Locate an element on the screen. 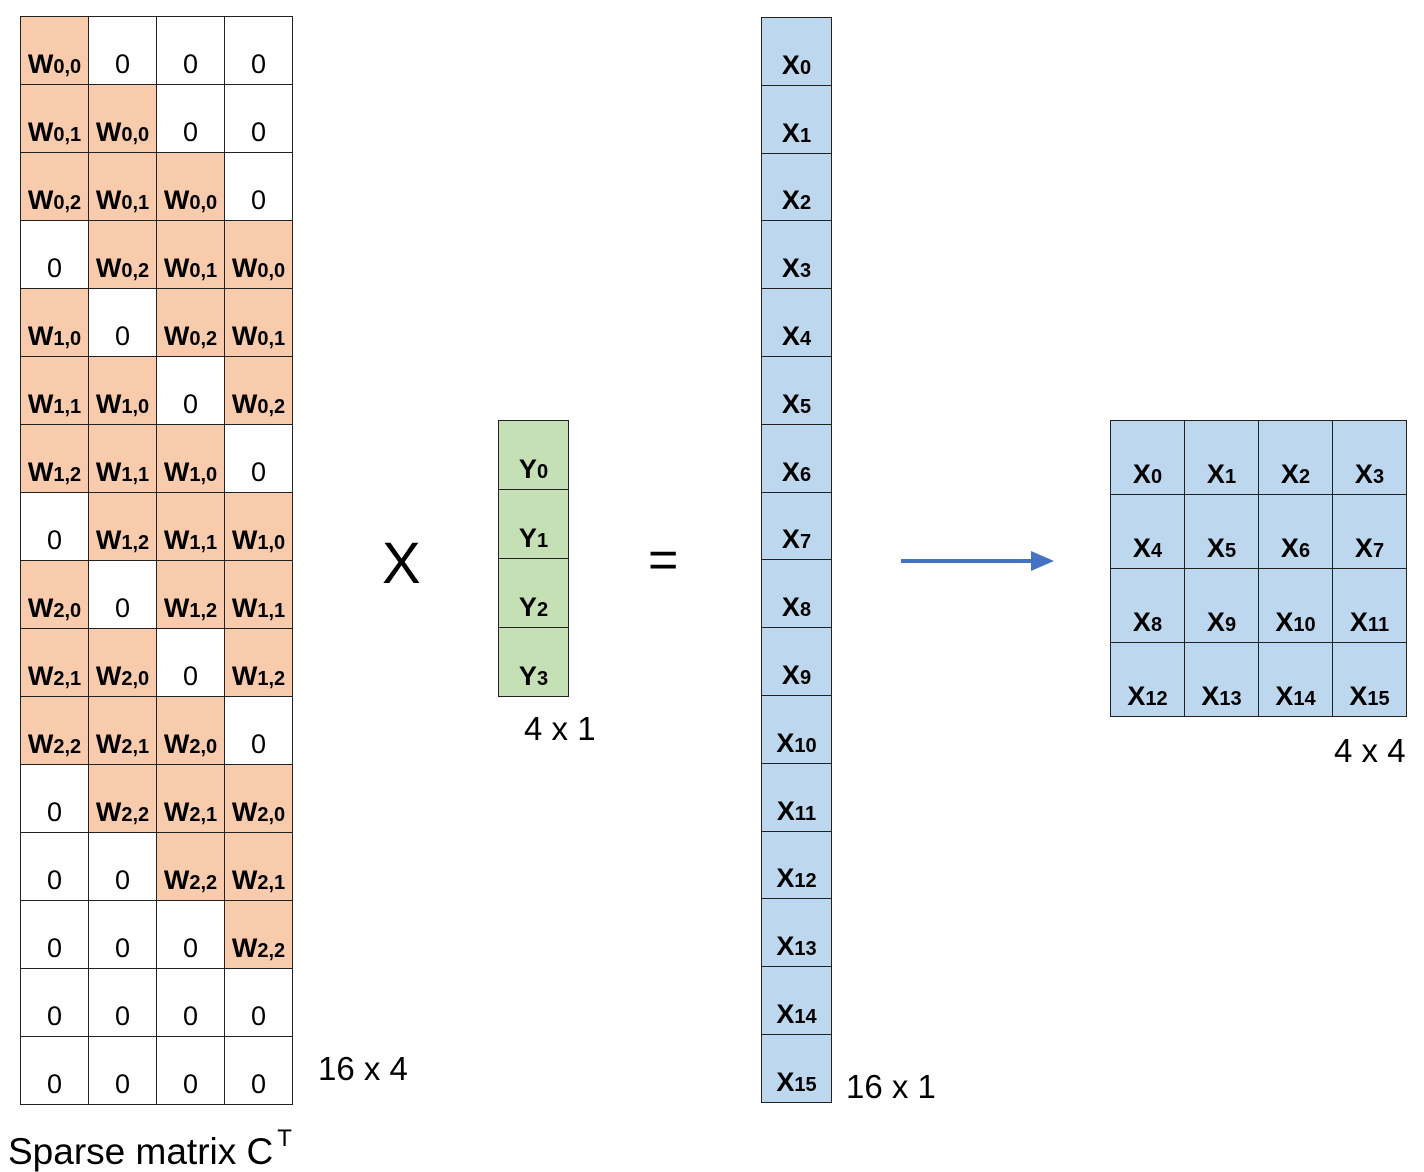  output-grid-cell: X8 is located at coordinates (1148, 606).